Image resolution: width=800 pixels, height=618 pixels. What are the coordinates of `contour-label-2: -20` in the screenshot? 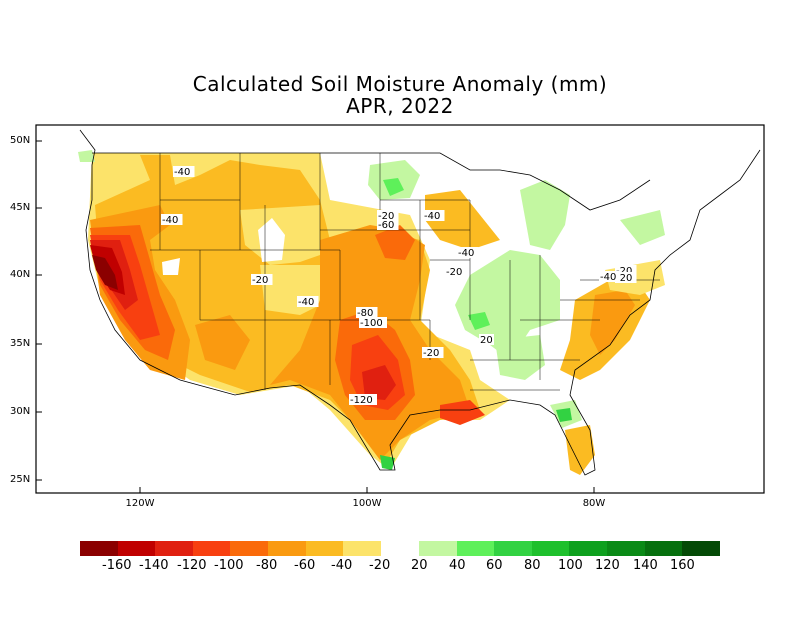 It's located at (260, 280).